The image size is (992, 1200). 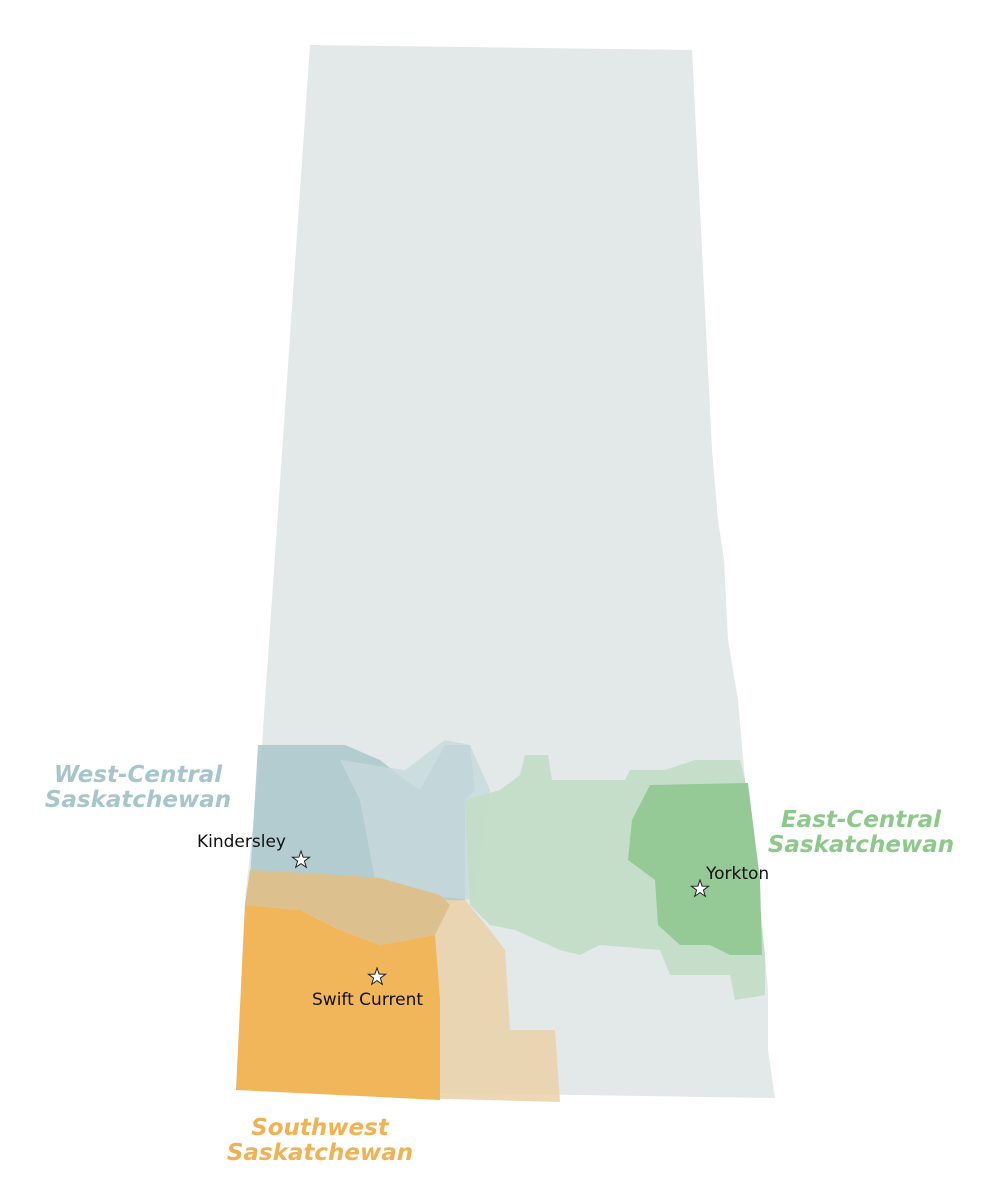 What do you see at coordinates (485, 1001) in the screenshot?
I see `region-southwest-light` at bounding box center [485, 1001].